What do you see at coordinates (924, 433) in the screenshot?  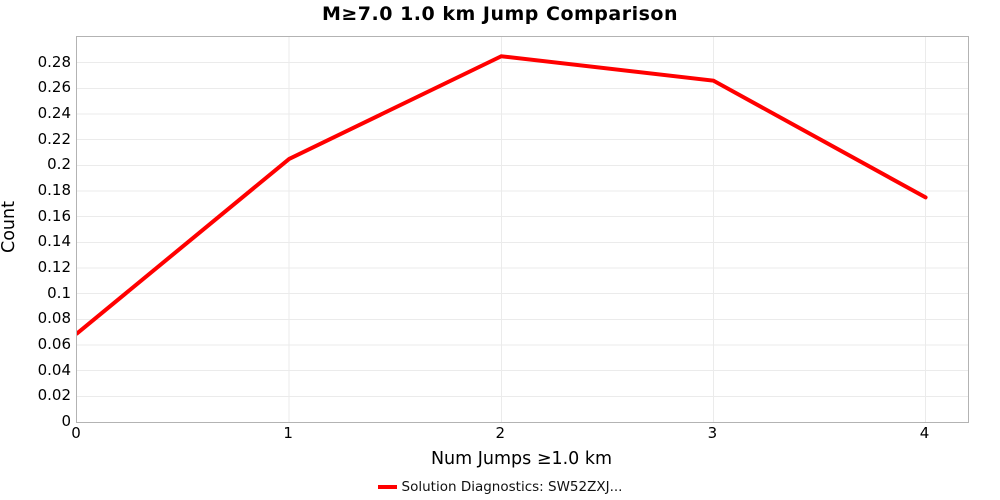 I see `x-tick-label: 4` at bounding box center [924, 433].